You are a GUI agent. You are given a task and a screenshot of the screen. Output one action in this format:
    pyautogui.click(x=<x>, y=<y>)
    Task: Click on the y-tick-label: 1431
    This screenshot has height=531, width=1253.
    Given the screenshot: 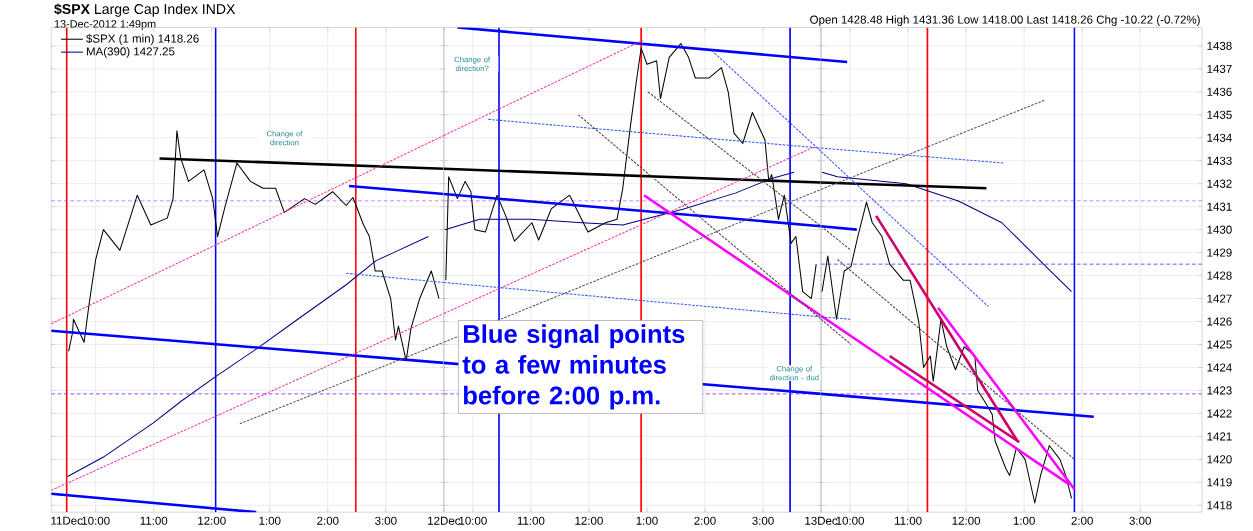 What is the action you would take?
    pyautogui.click(x=1219, y=206)
    